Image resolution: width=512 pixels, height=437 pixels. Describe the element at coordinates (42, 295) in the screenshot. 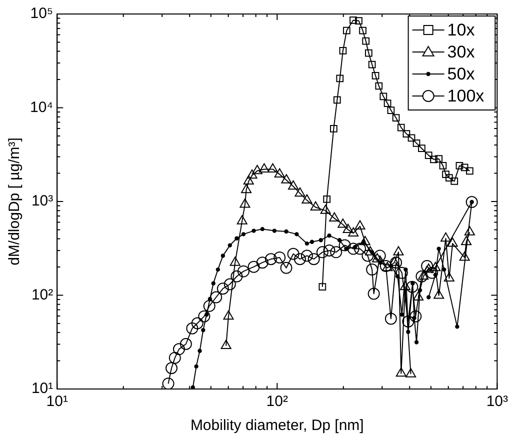

I see `y-tick-label: 10²` at that location.